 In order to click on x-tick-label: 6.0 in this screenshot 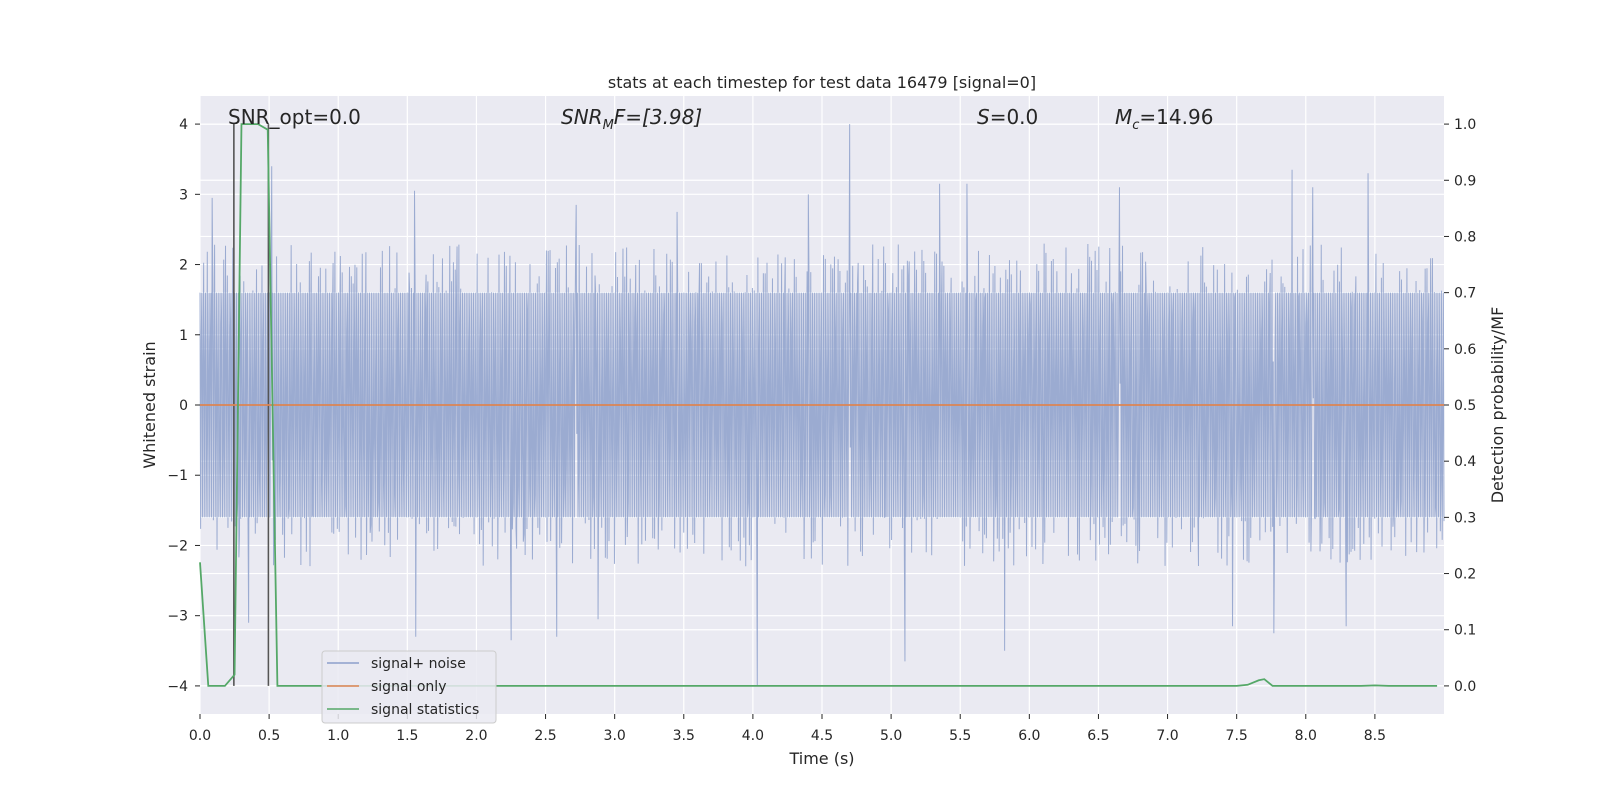, I will do `click(1029, 736)`.